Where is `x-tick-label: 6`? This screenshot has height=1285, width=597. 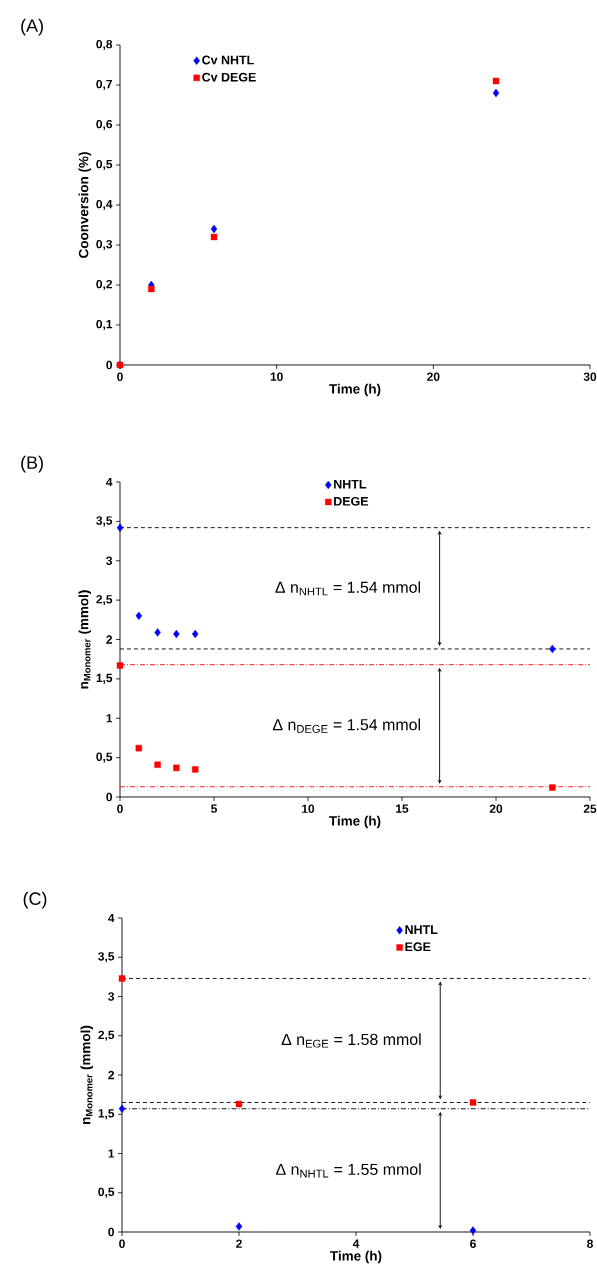
x-tick-label: 6 is located at coordinates (473, 1243).